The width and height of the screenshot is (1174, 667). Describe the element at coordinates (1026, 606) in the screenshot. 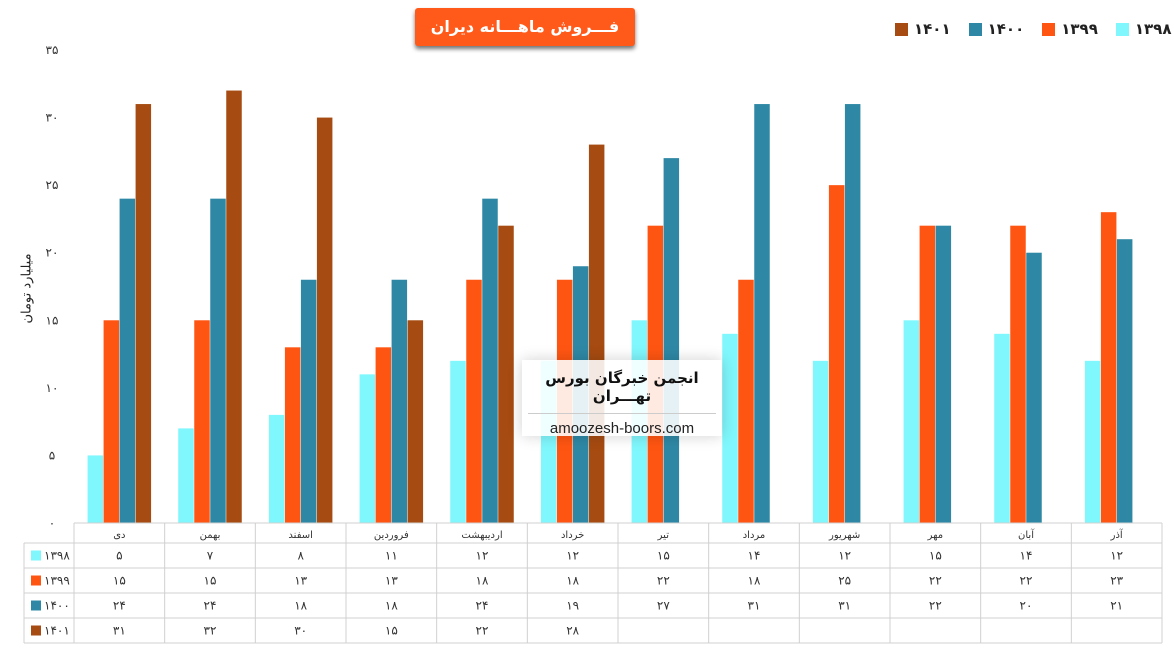

I see `data-label: ۲۰` at that location.